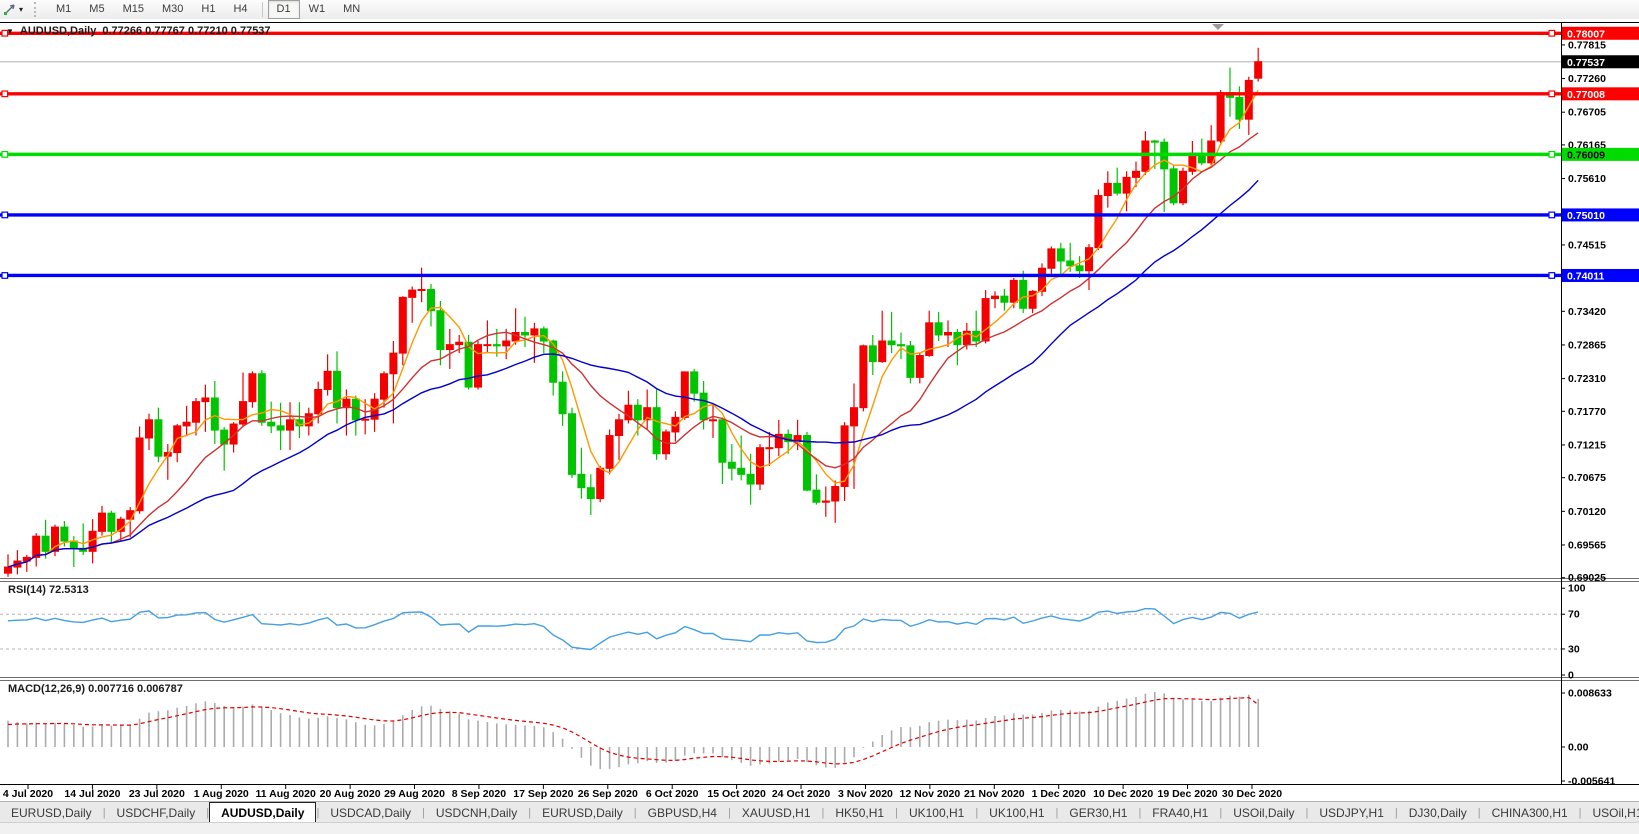 Image resolution: width=1639 pixels, height=834 pixels. Describe the element at coordinates (1587, 113) in the screenshot. I see `price-tick-label: 0.76705` at that location.